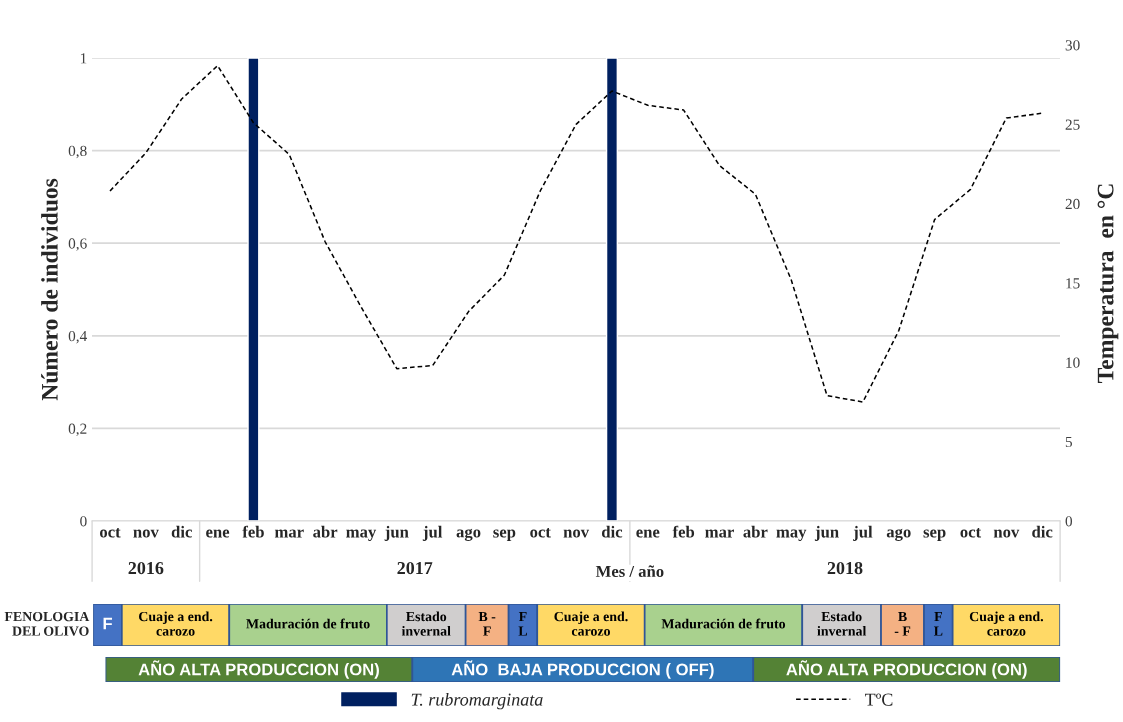 This screenshot has height=722, width=1123. Describe the element at coordinates (1073, 362) in the screenshot. I see `y2-tick-label: 10` at that location.